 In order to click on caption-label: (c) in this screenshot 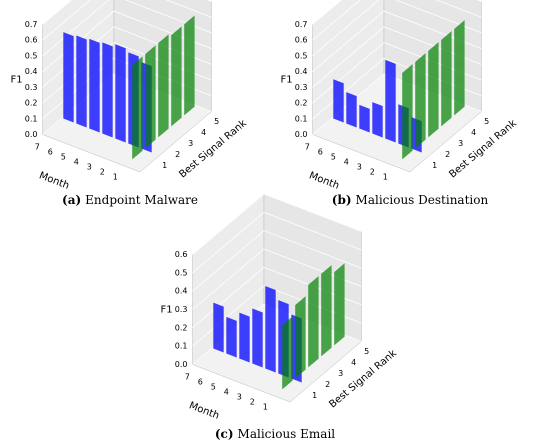, I will do `click(224, 434)`.